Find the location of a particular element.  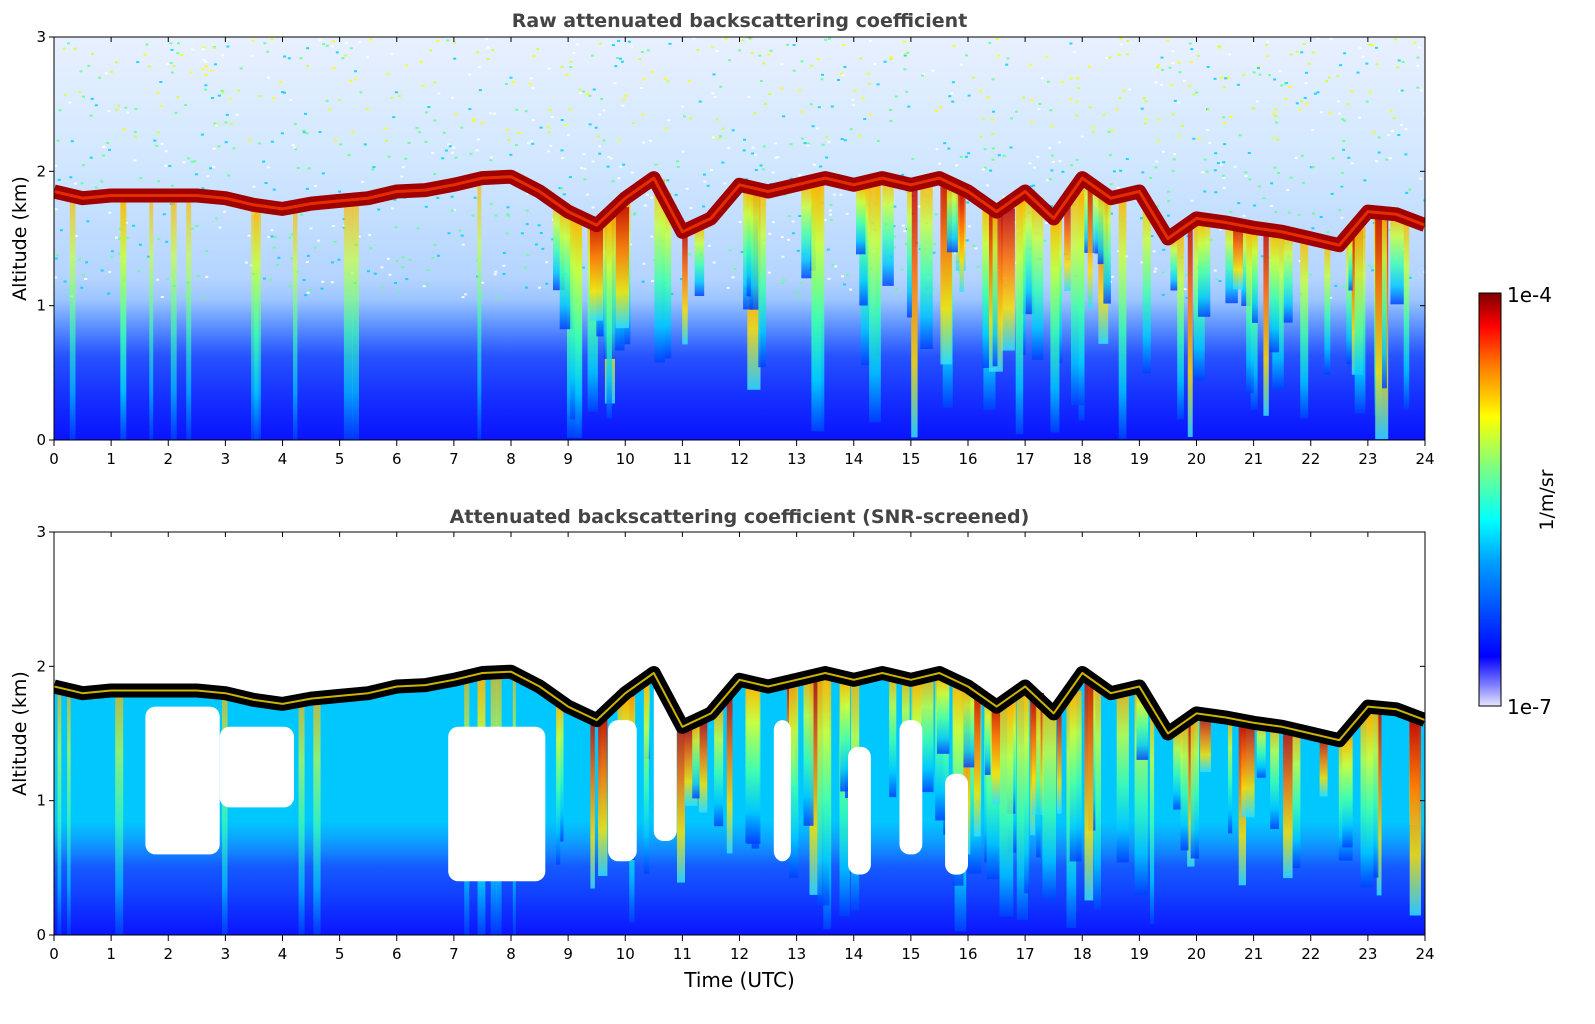

colorbar-gradient is located at coordinates (1490, 499).